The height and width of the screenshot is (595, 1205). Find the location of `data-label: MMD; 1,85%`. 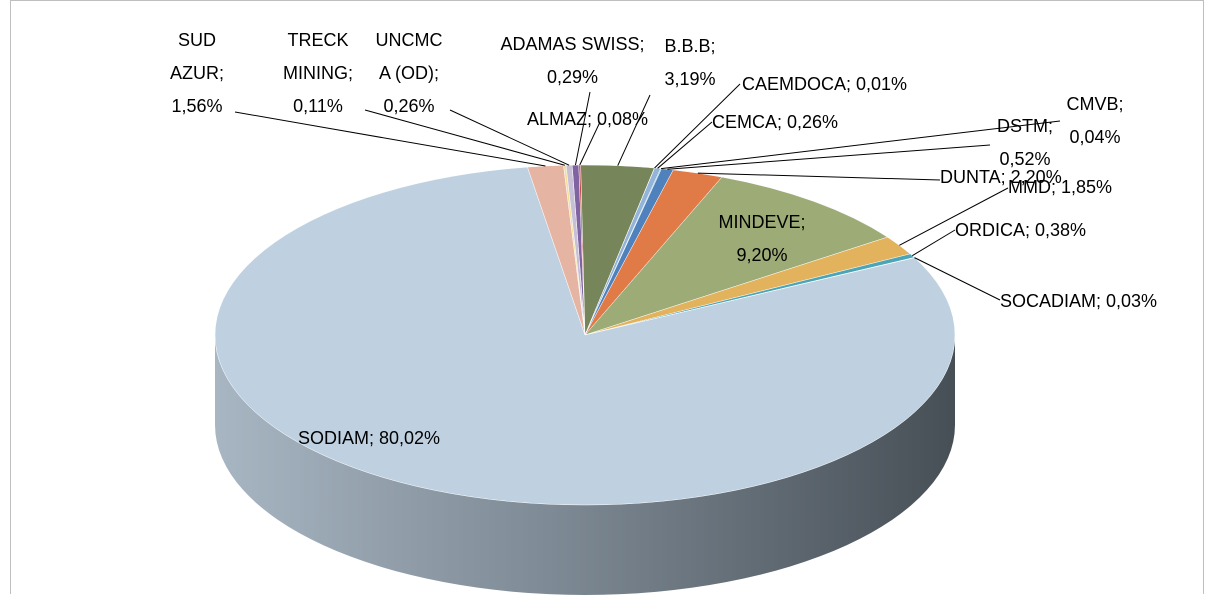

data-label: MMD; 1,85% is located at coordinates (1060, 187).